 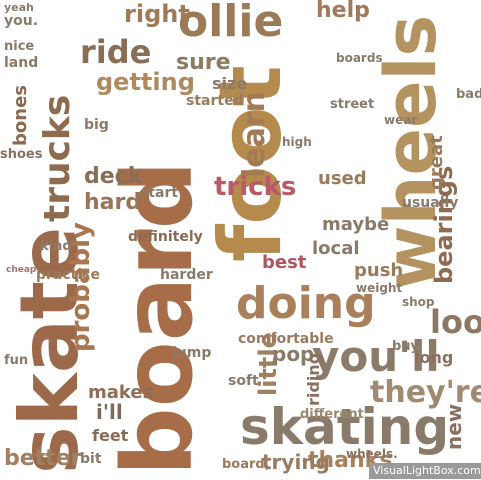 I want to click on word: jump, so click(x=192, y=353).